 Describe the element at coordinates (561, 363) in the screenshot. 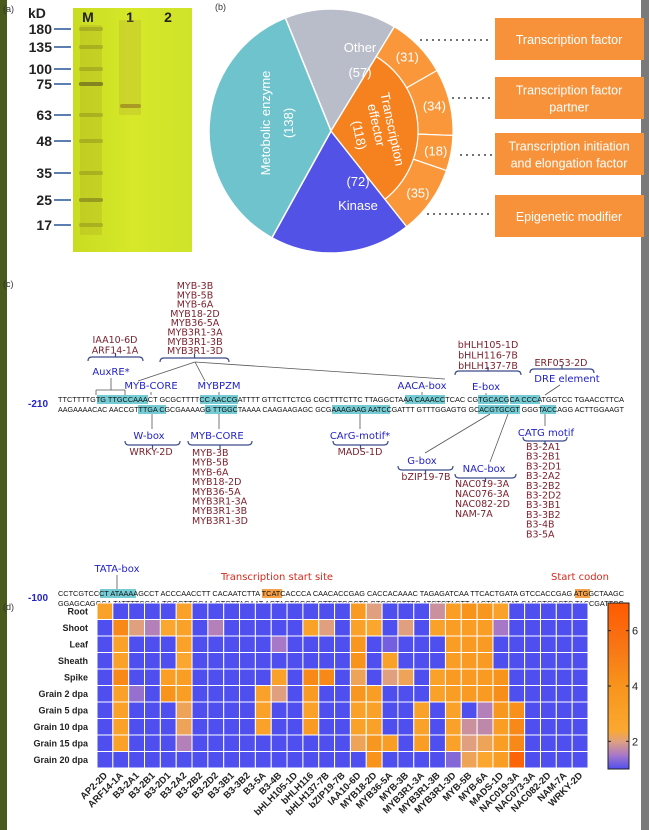

I see `transcription-factor-label: ERF053-2D` at that location.